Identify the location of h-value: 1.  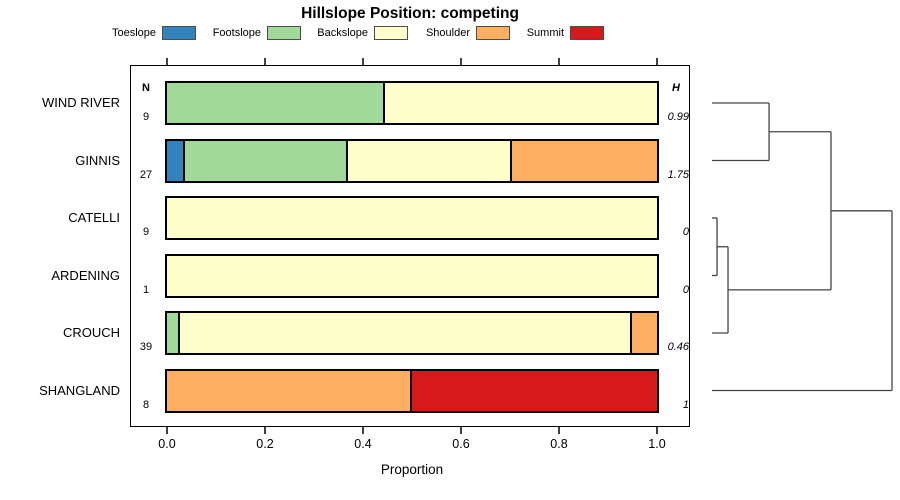
(685, 404).